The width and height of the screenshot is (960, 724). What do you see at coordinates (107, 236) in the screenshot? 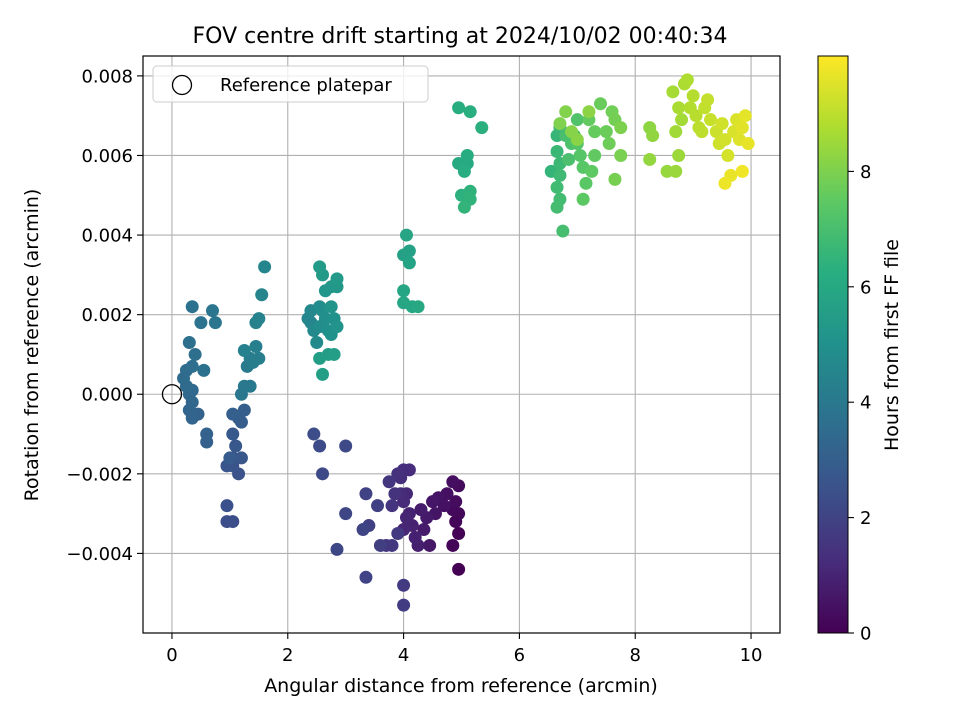
I see `y-tick-label: 0.004` at bounding box center [107, 236].